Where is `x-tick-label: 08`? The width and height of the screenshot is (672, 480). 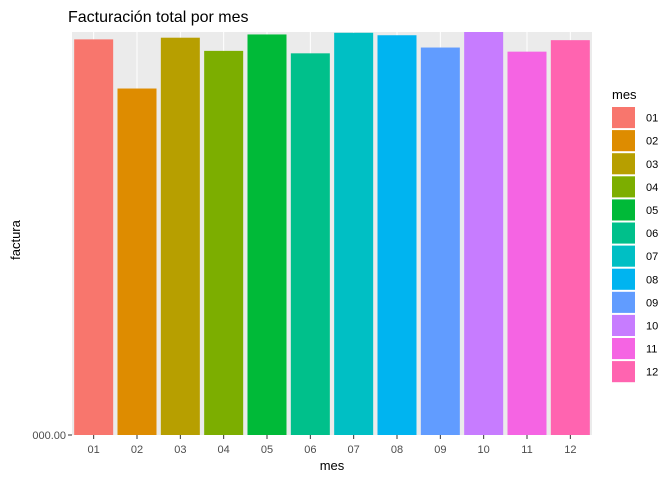
x-tick-label: 08 is located at coordinates (397, 450).